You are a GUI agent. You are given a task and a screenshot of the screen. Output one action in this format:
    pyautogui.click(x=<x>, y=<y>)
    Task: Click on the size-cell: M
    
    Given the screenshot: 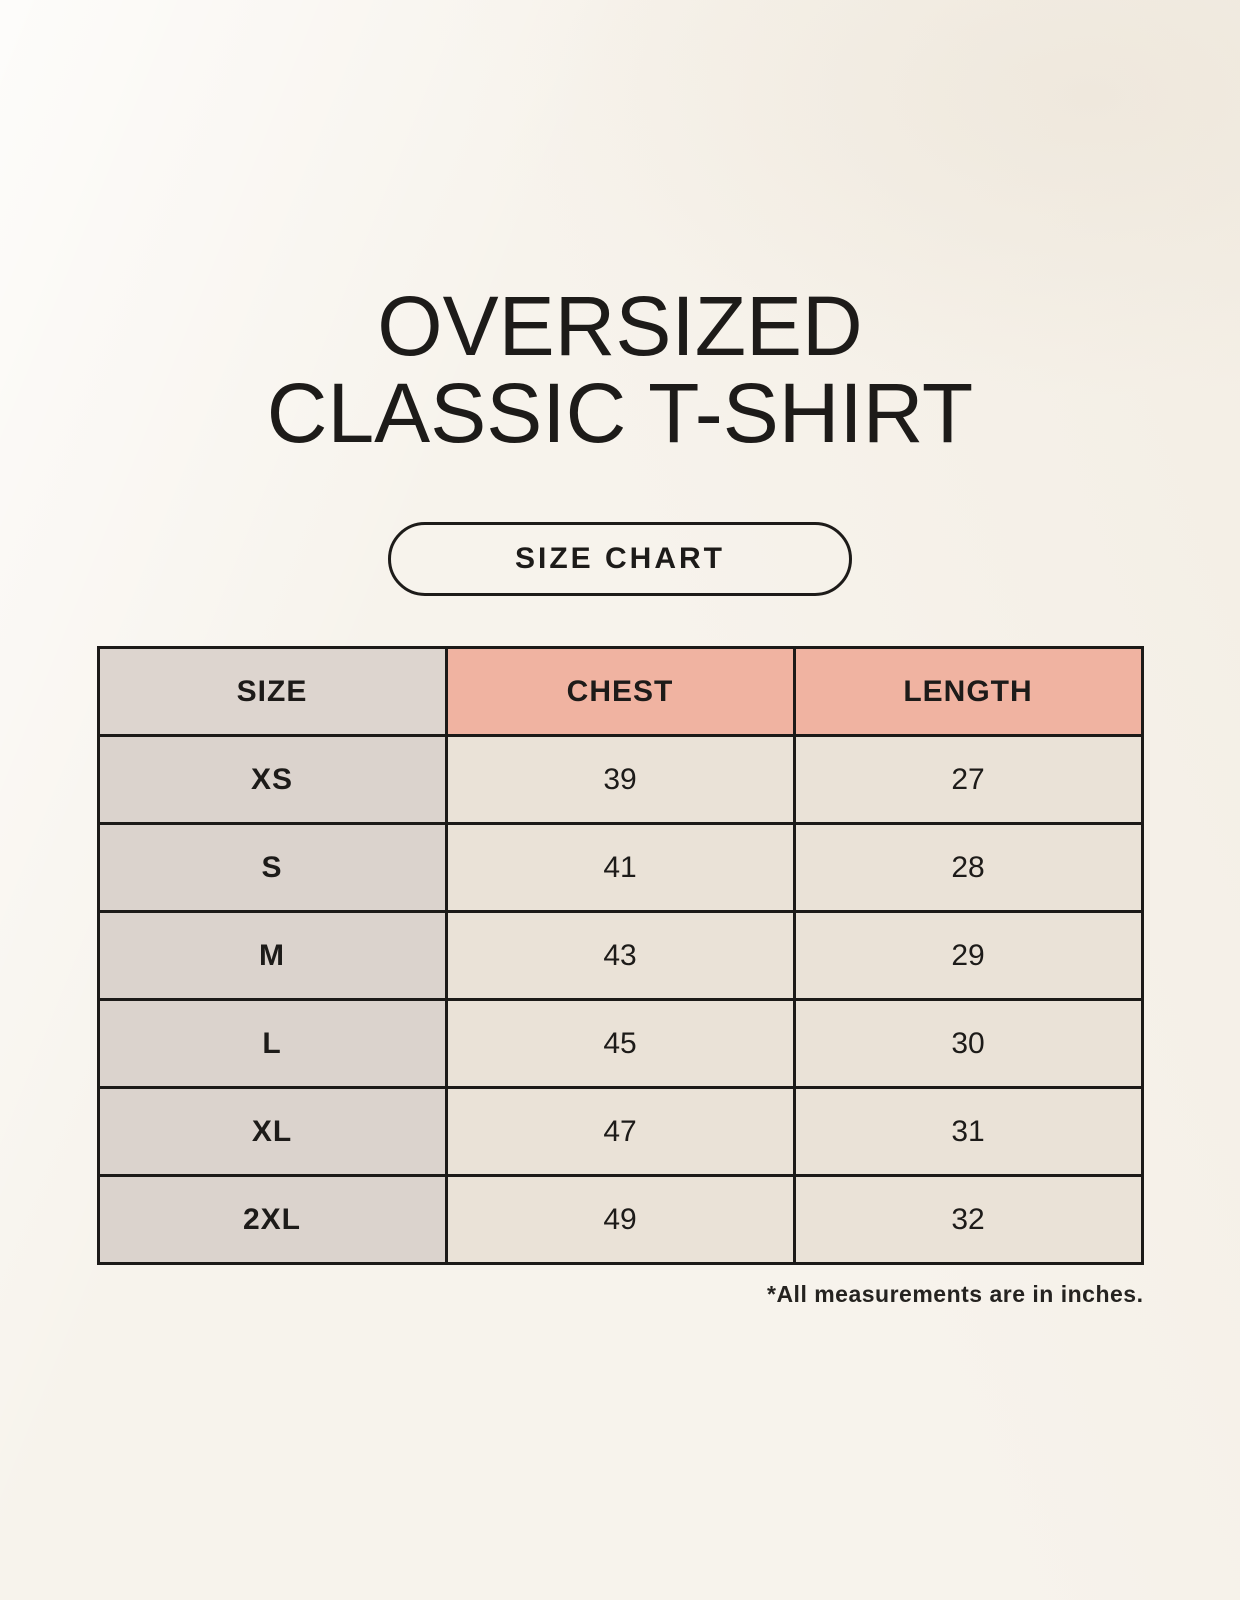 What is the action you would take?
    pyautogui.click(x=272, y=956)
    